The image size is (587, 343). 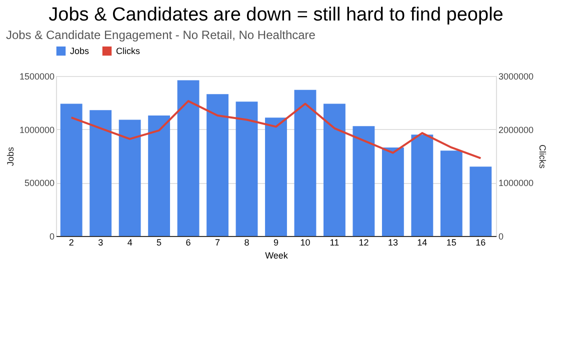 What do you see at coordinates (36, 77) in the screenshot?
I see `y-tick-label: 1500000` at bounding box center [36, 77].